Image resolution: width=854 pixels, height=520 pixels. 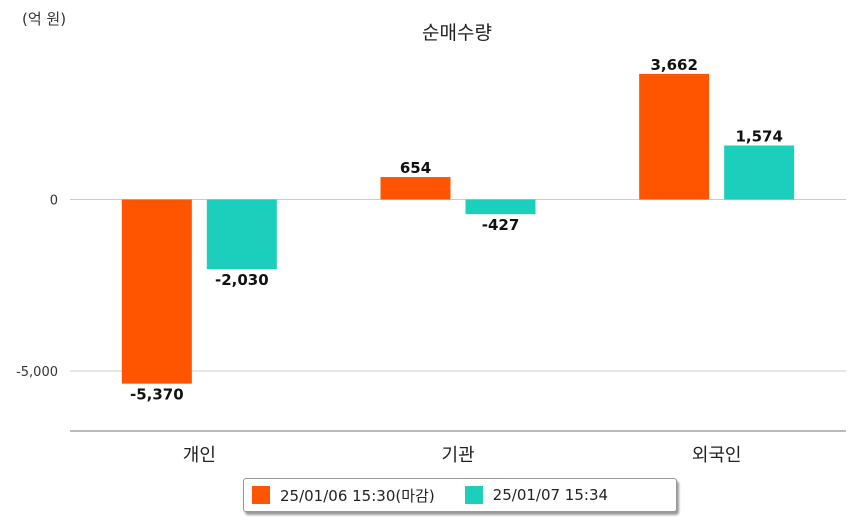 I want to click on data-label: 654, so click(x=415, y=168).